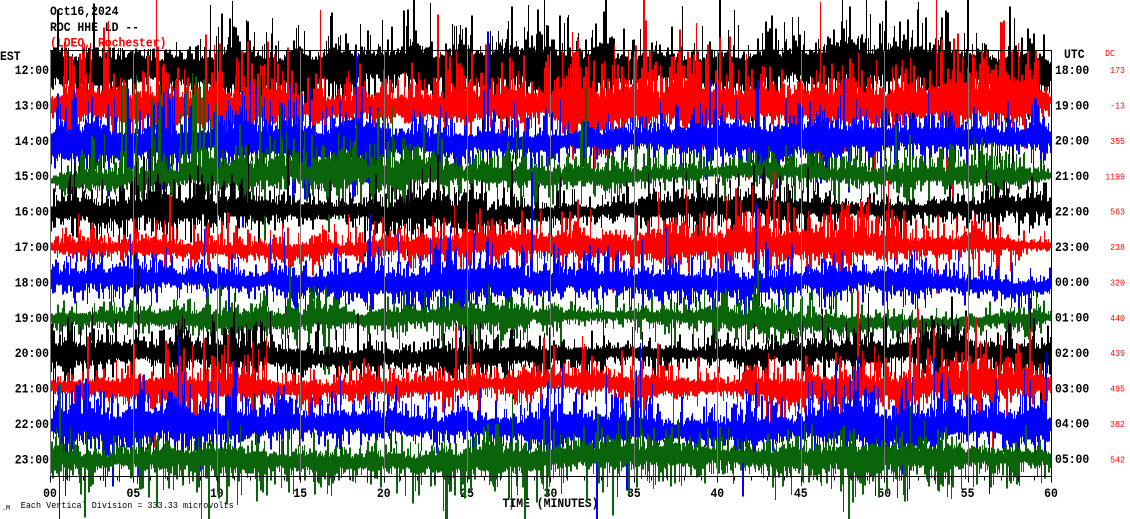 This screenshot has height=519, width=1130. Describe the element at coordinates (1117, 247) in the screenshot. I see `svg-text: 238` at that location.